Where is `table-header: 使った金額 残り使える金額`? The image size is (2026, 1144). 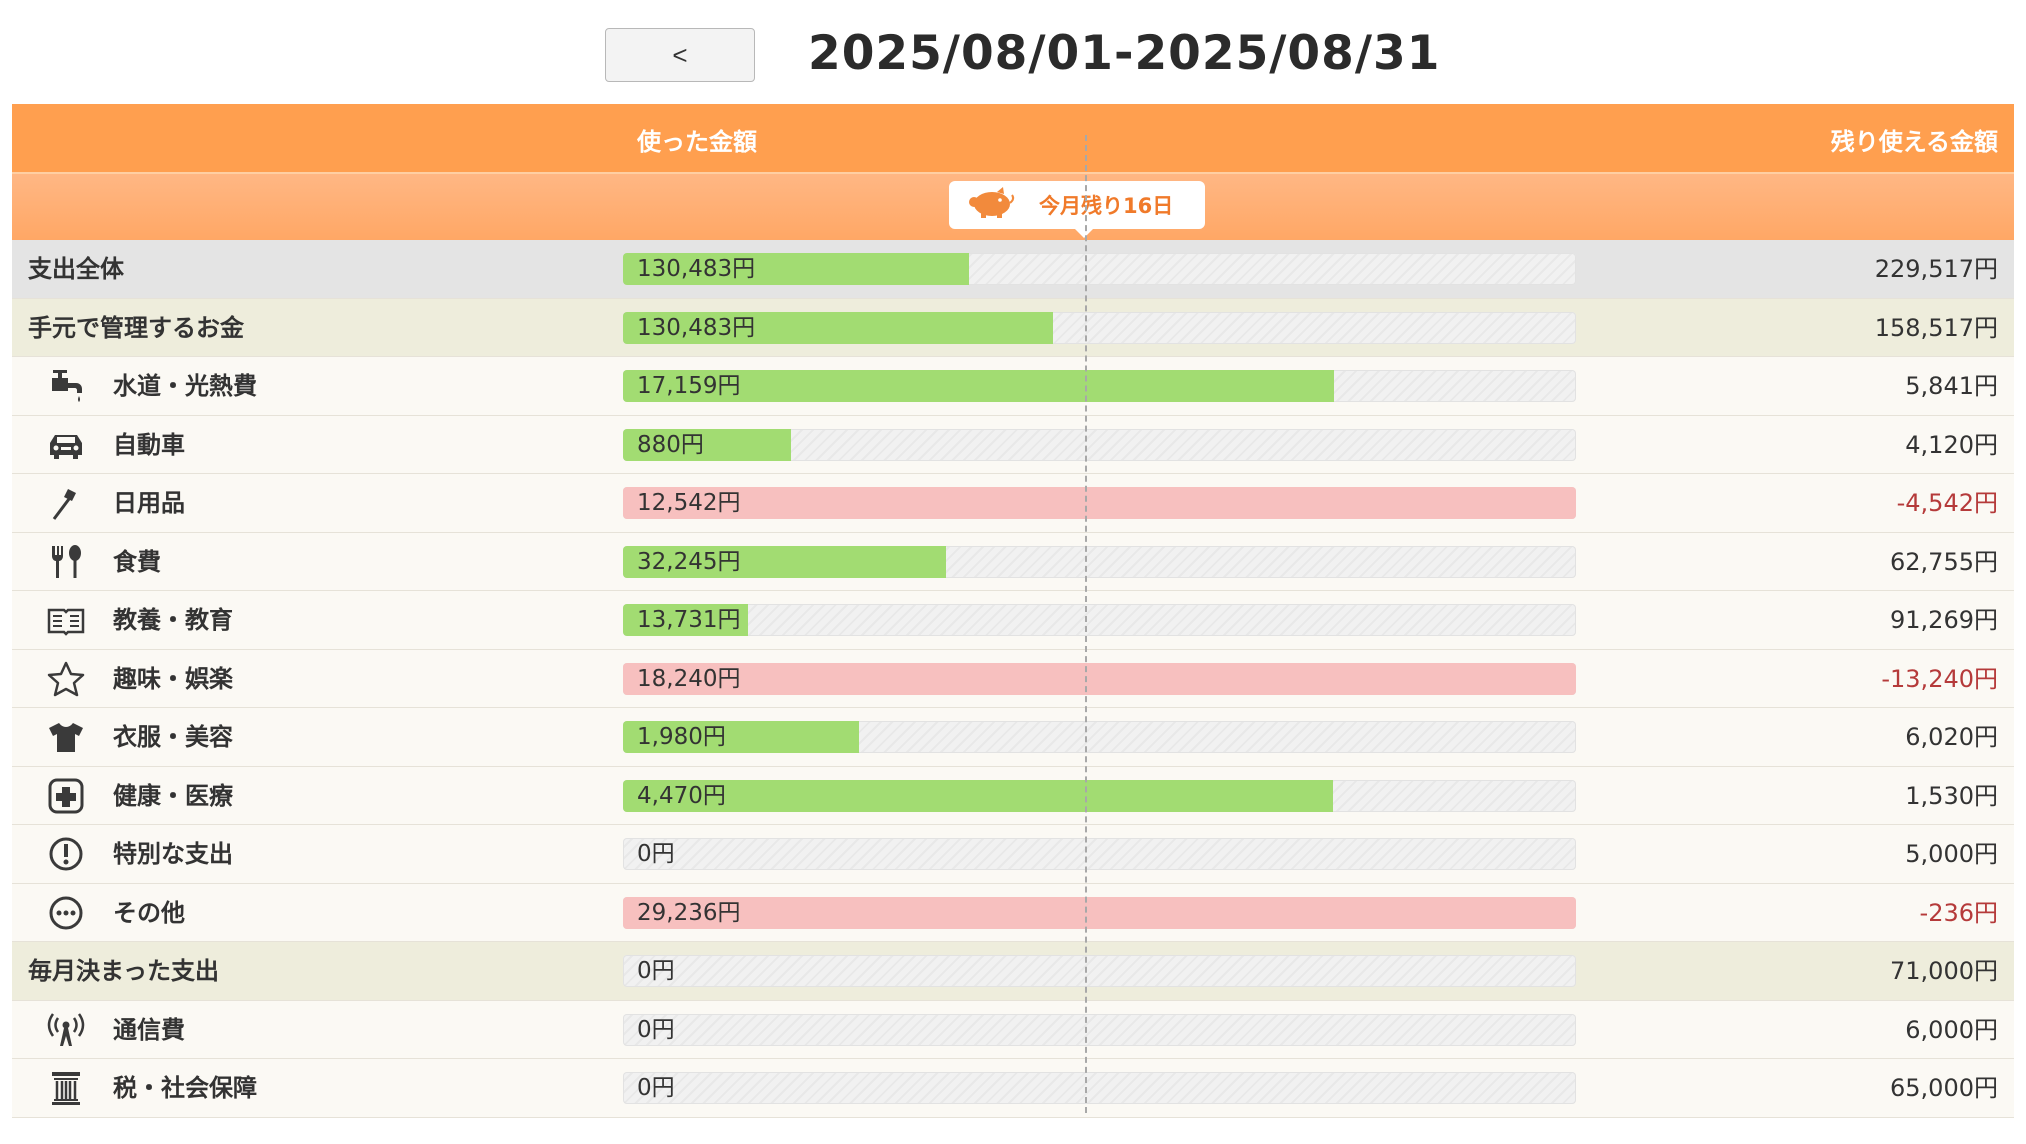 table-header: 使った金額 残り使える金額 is located at coordinates (1013, 139).